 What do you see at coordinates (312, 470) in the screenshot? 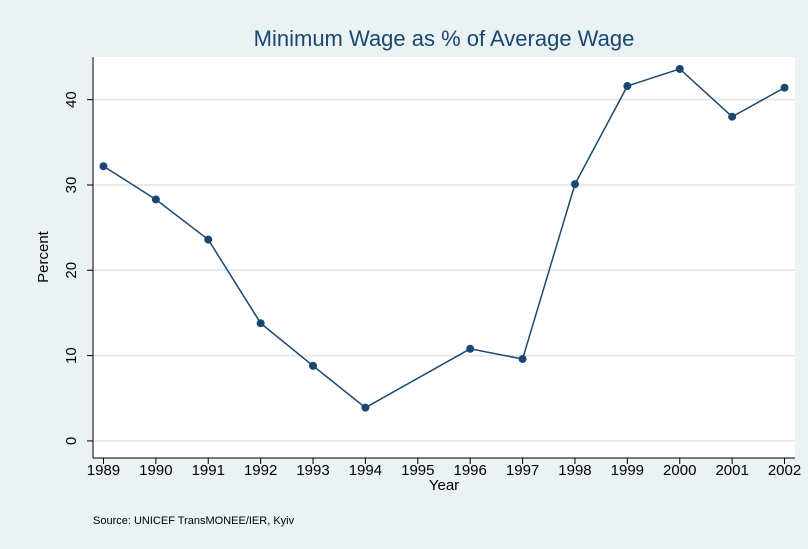
I see `x-tick-label: 1993` at bounding box center [312, 470].